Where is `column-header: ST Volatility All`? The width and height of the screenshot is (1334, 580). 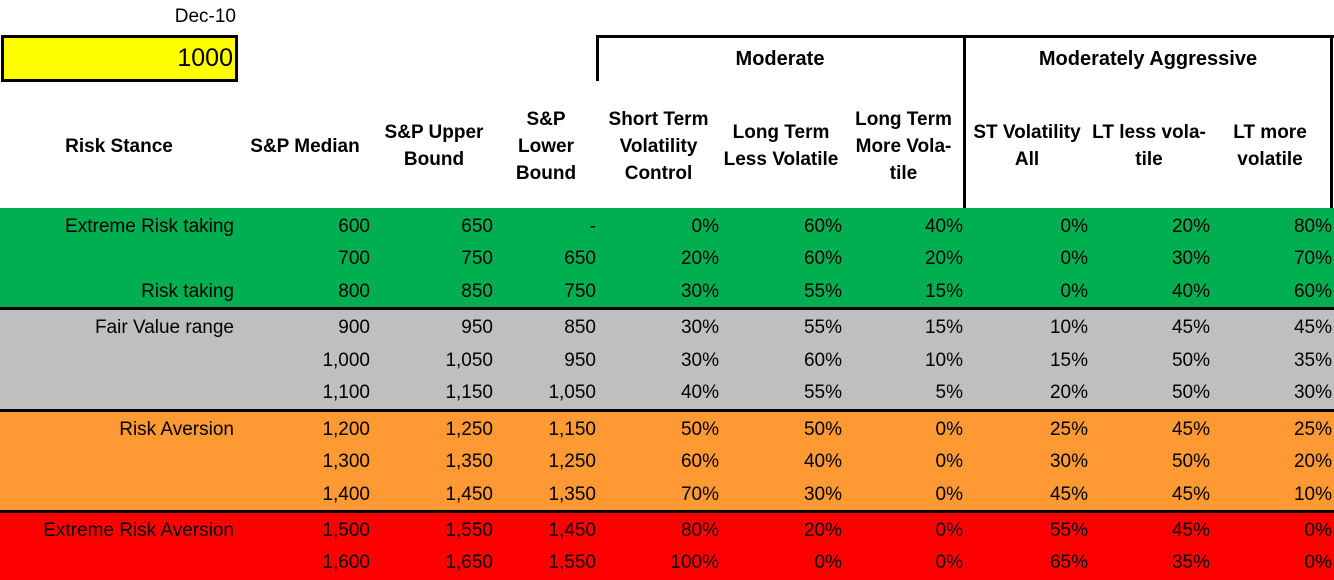
column-header: ST Volatility All is located at coordinates (1027, 146).